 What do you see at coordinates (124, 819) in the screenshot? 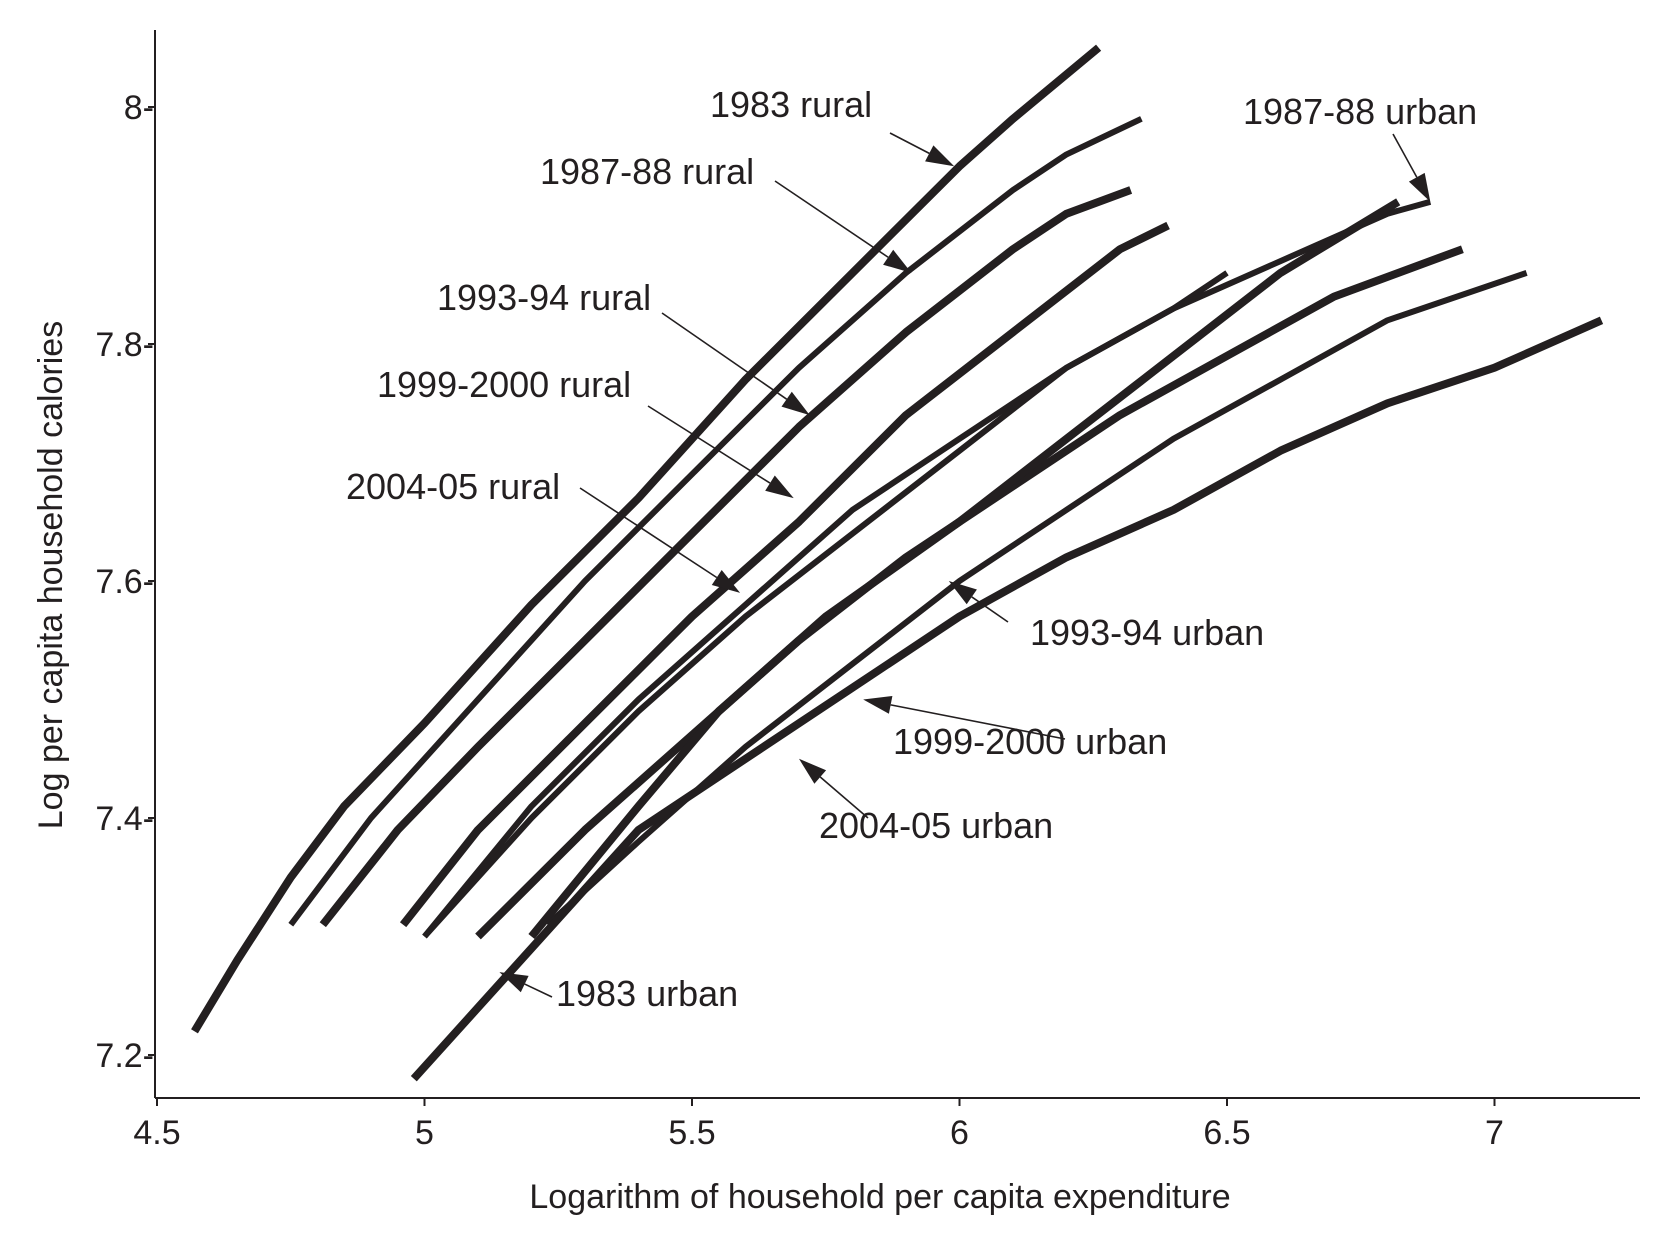
I see `y-tick-label: 7.4-` at bounding box center [124, 819].